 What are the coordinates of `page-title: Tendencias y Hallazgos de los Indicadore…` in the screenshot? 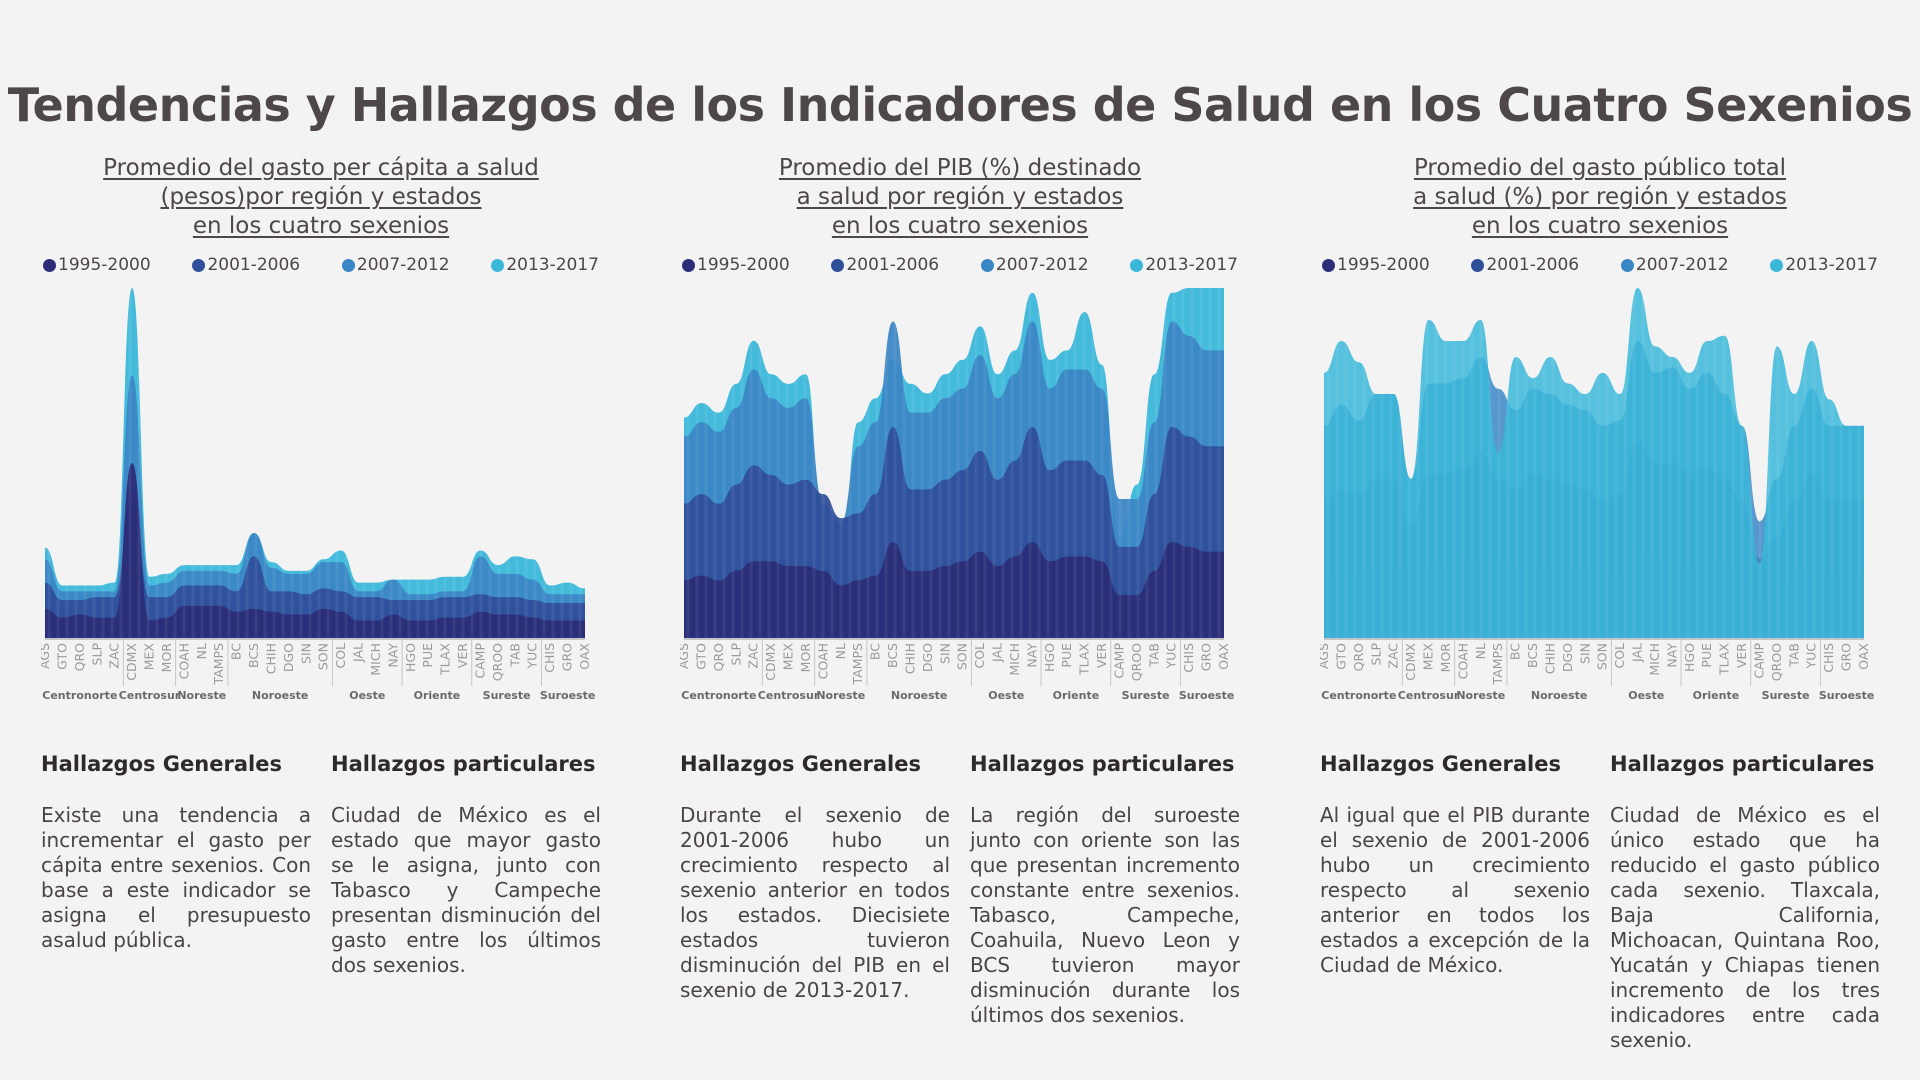 It's located at (960, 105).